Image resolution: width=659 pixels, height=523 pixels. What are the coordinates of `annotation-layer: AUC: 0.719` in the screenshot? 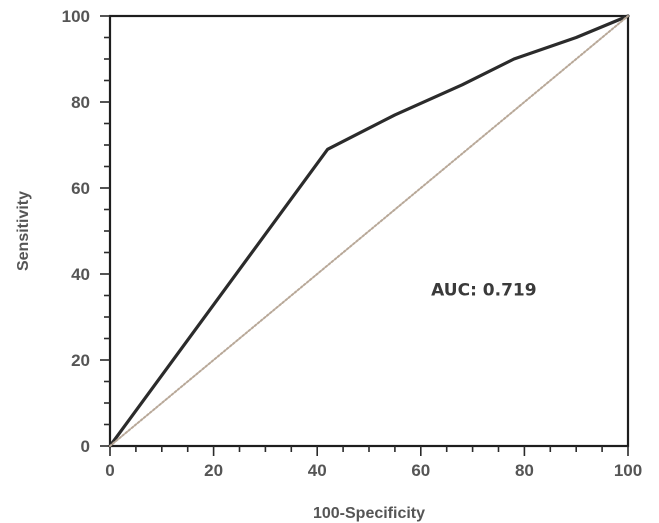 It's located at (483, 291).